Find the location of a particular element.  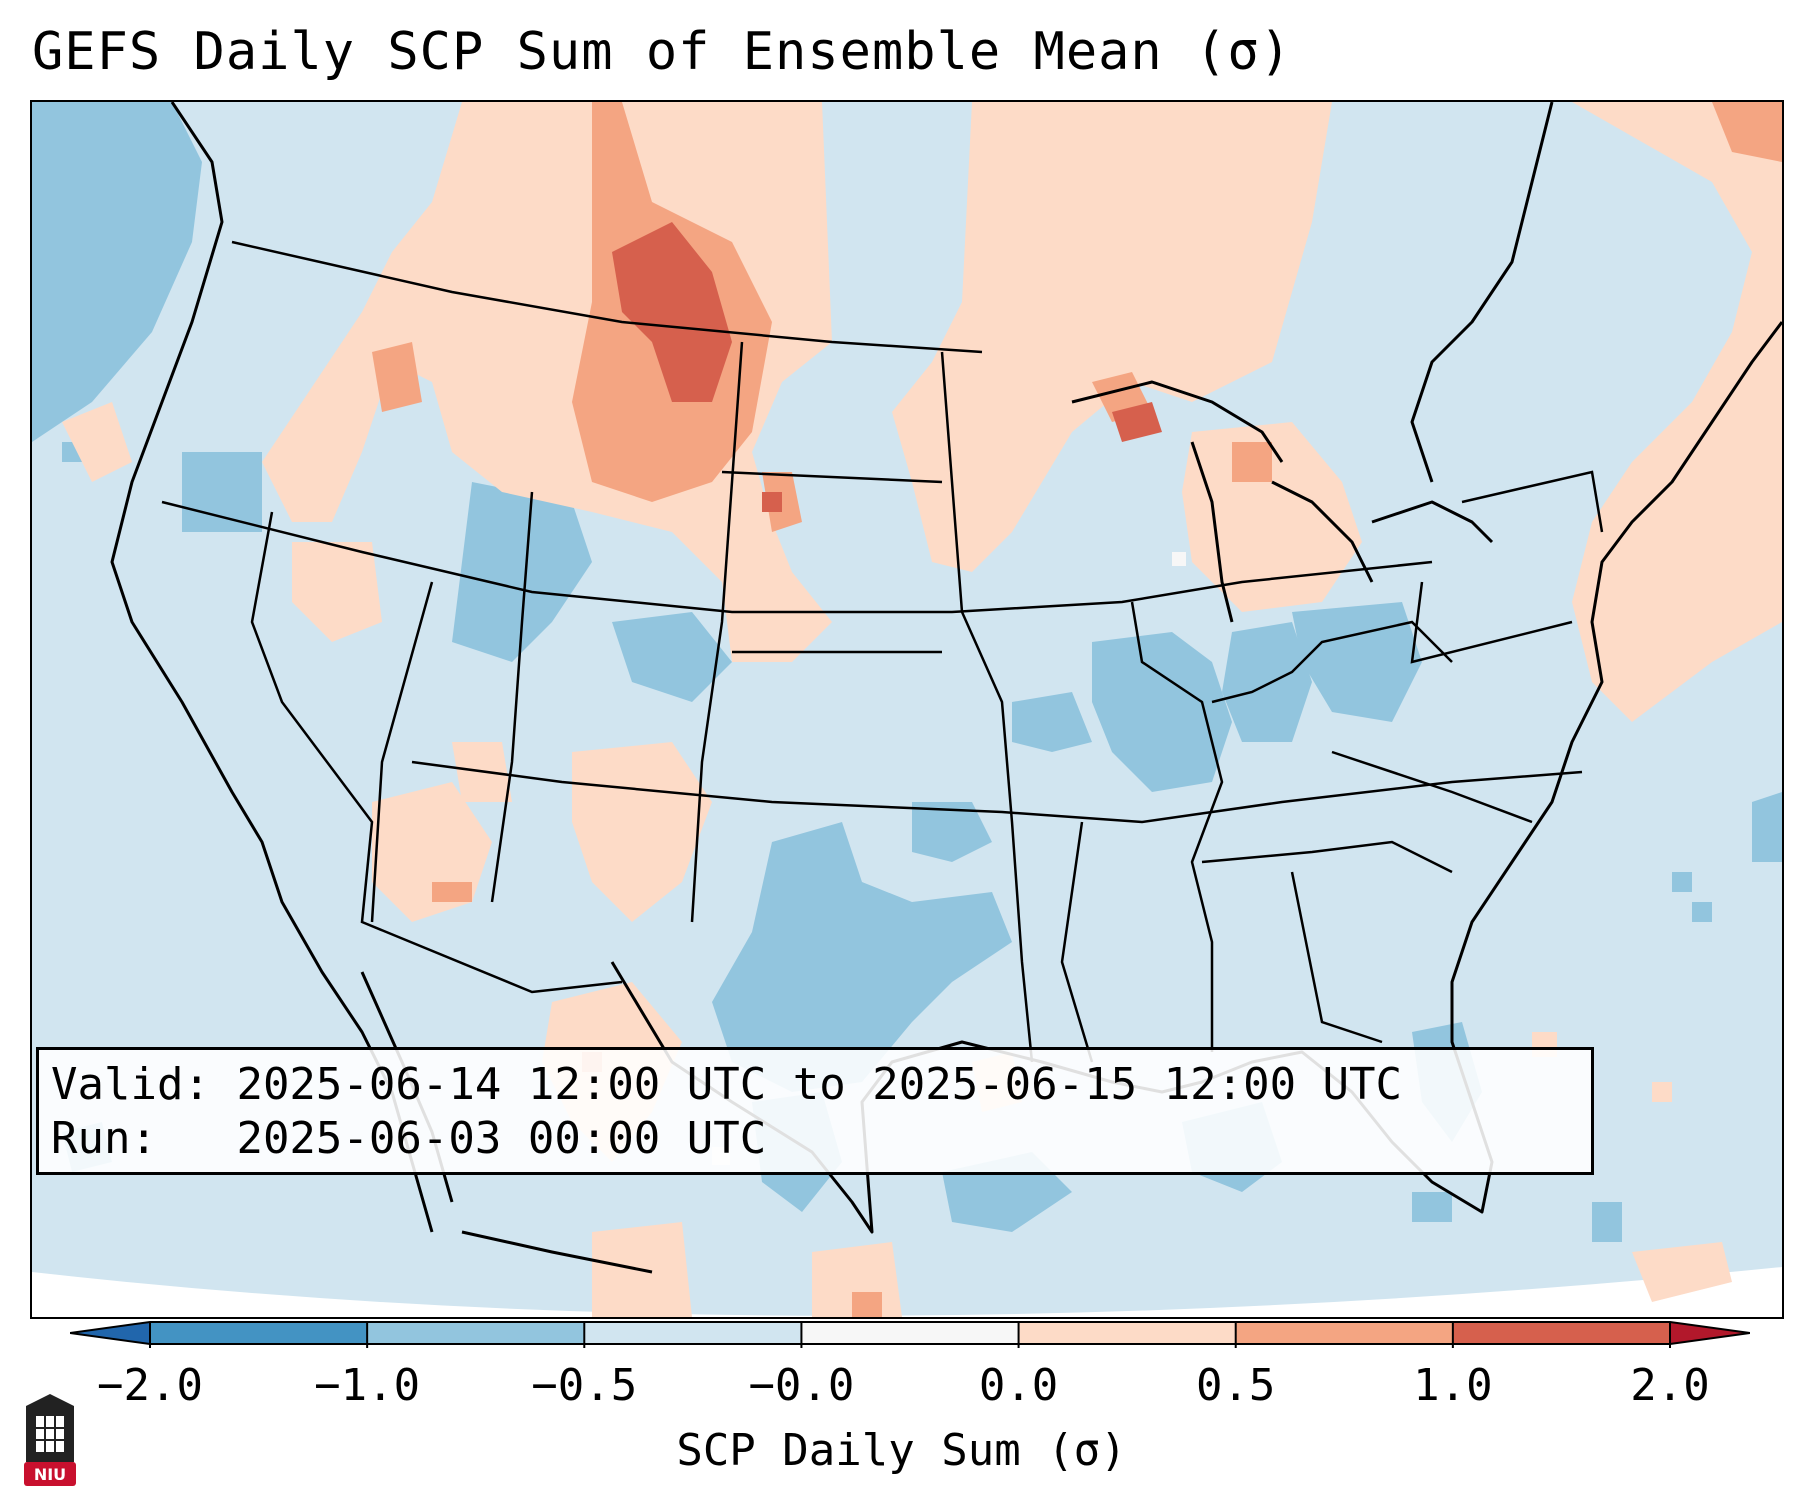

chart-title: GEFS Daily SCP Sum of Ensemble Mean (σ) is located at coordinates (662, 52).